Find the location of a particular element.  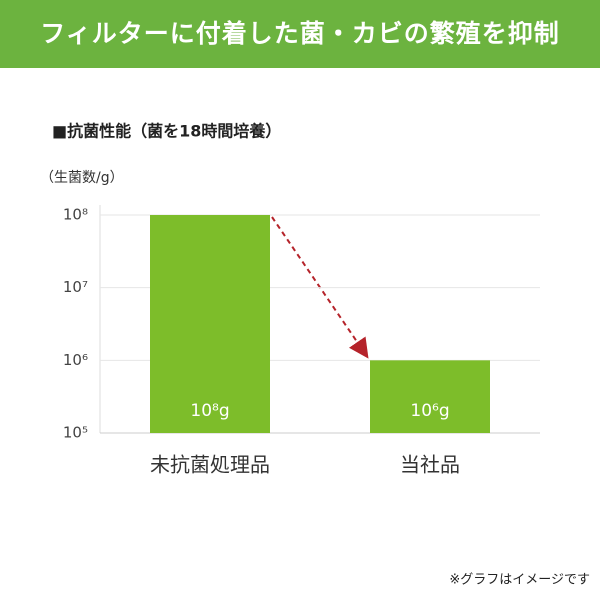

x-tick-label: 当社品 is located at coordinates (430, 465).